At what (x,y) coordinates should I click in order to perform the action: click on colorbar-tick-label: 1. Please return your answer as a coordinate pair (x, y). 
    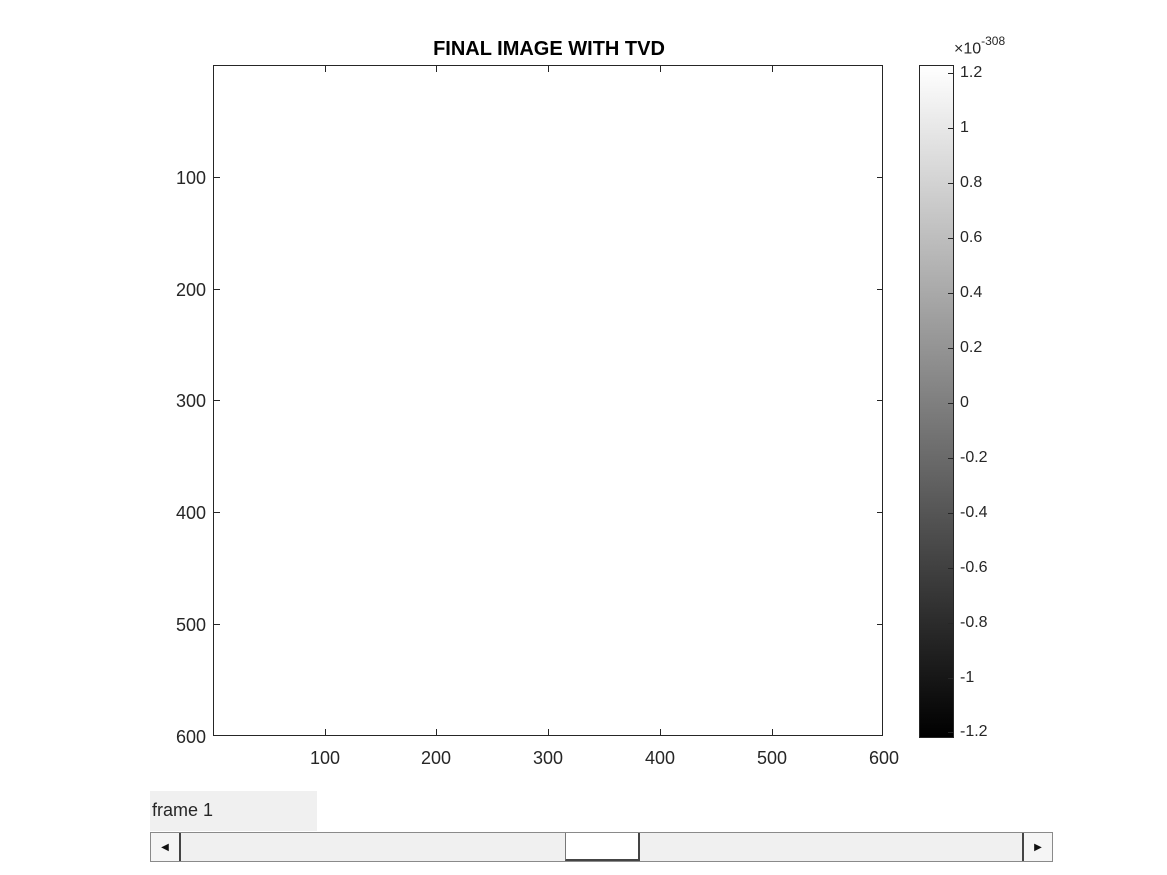
    Looking at the image, I should click on (964, 127).